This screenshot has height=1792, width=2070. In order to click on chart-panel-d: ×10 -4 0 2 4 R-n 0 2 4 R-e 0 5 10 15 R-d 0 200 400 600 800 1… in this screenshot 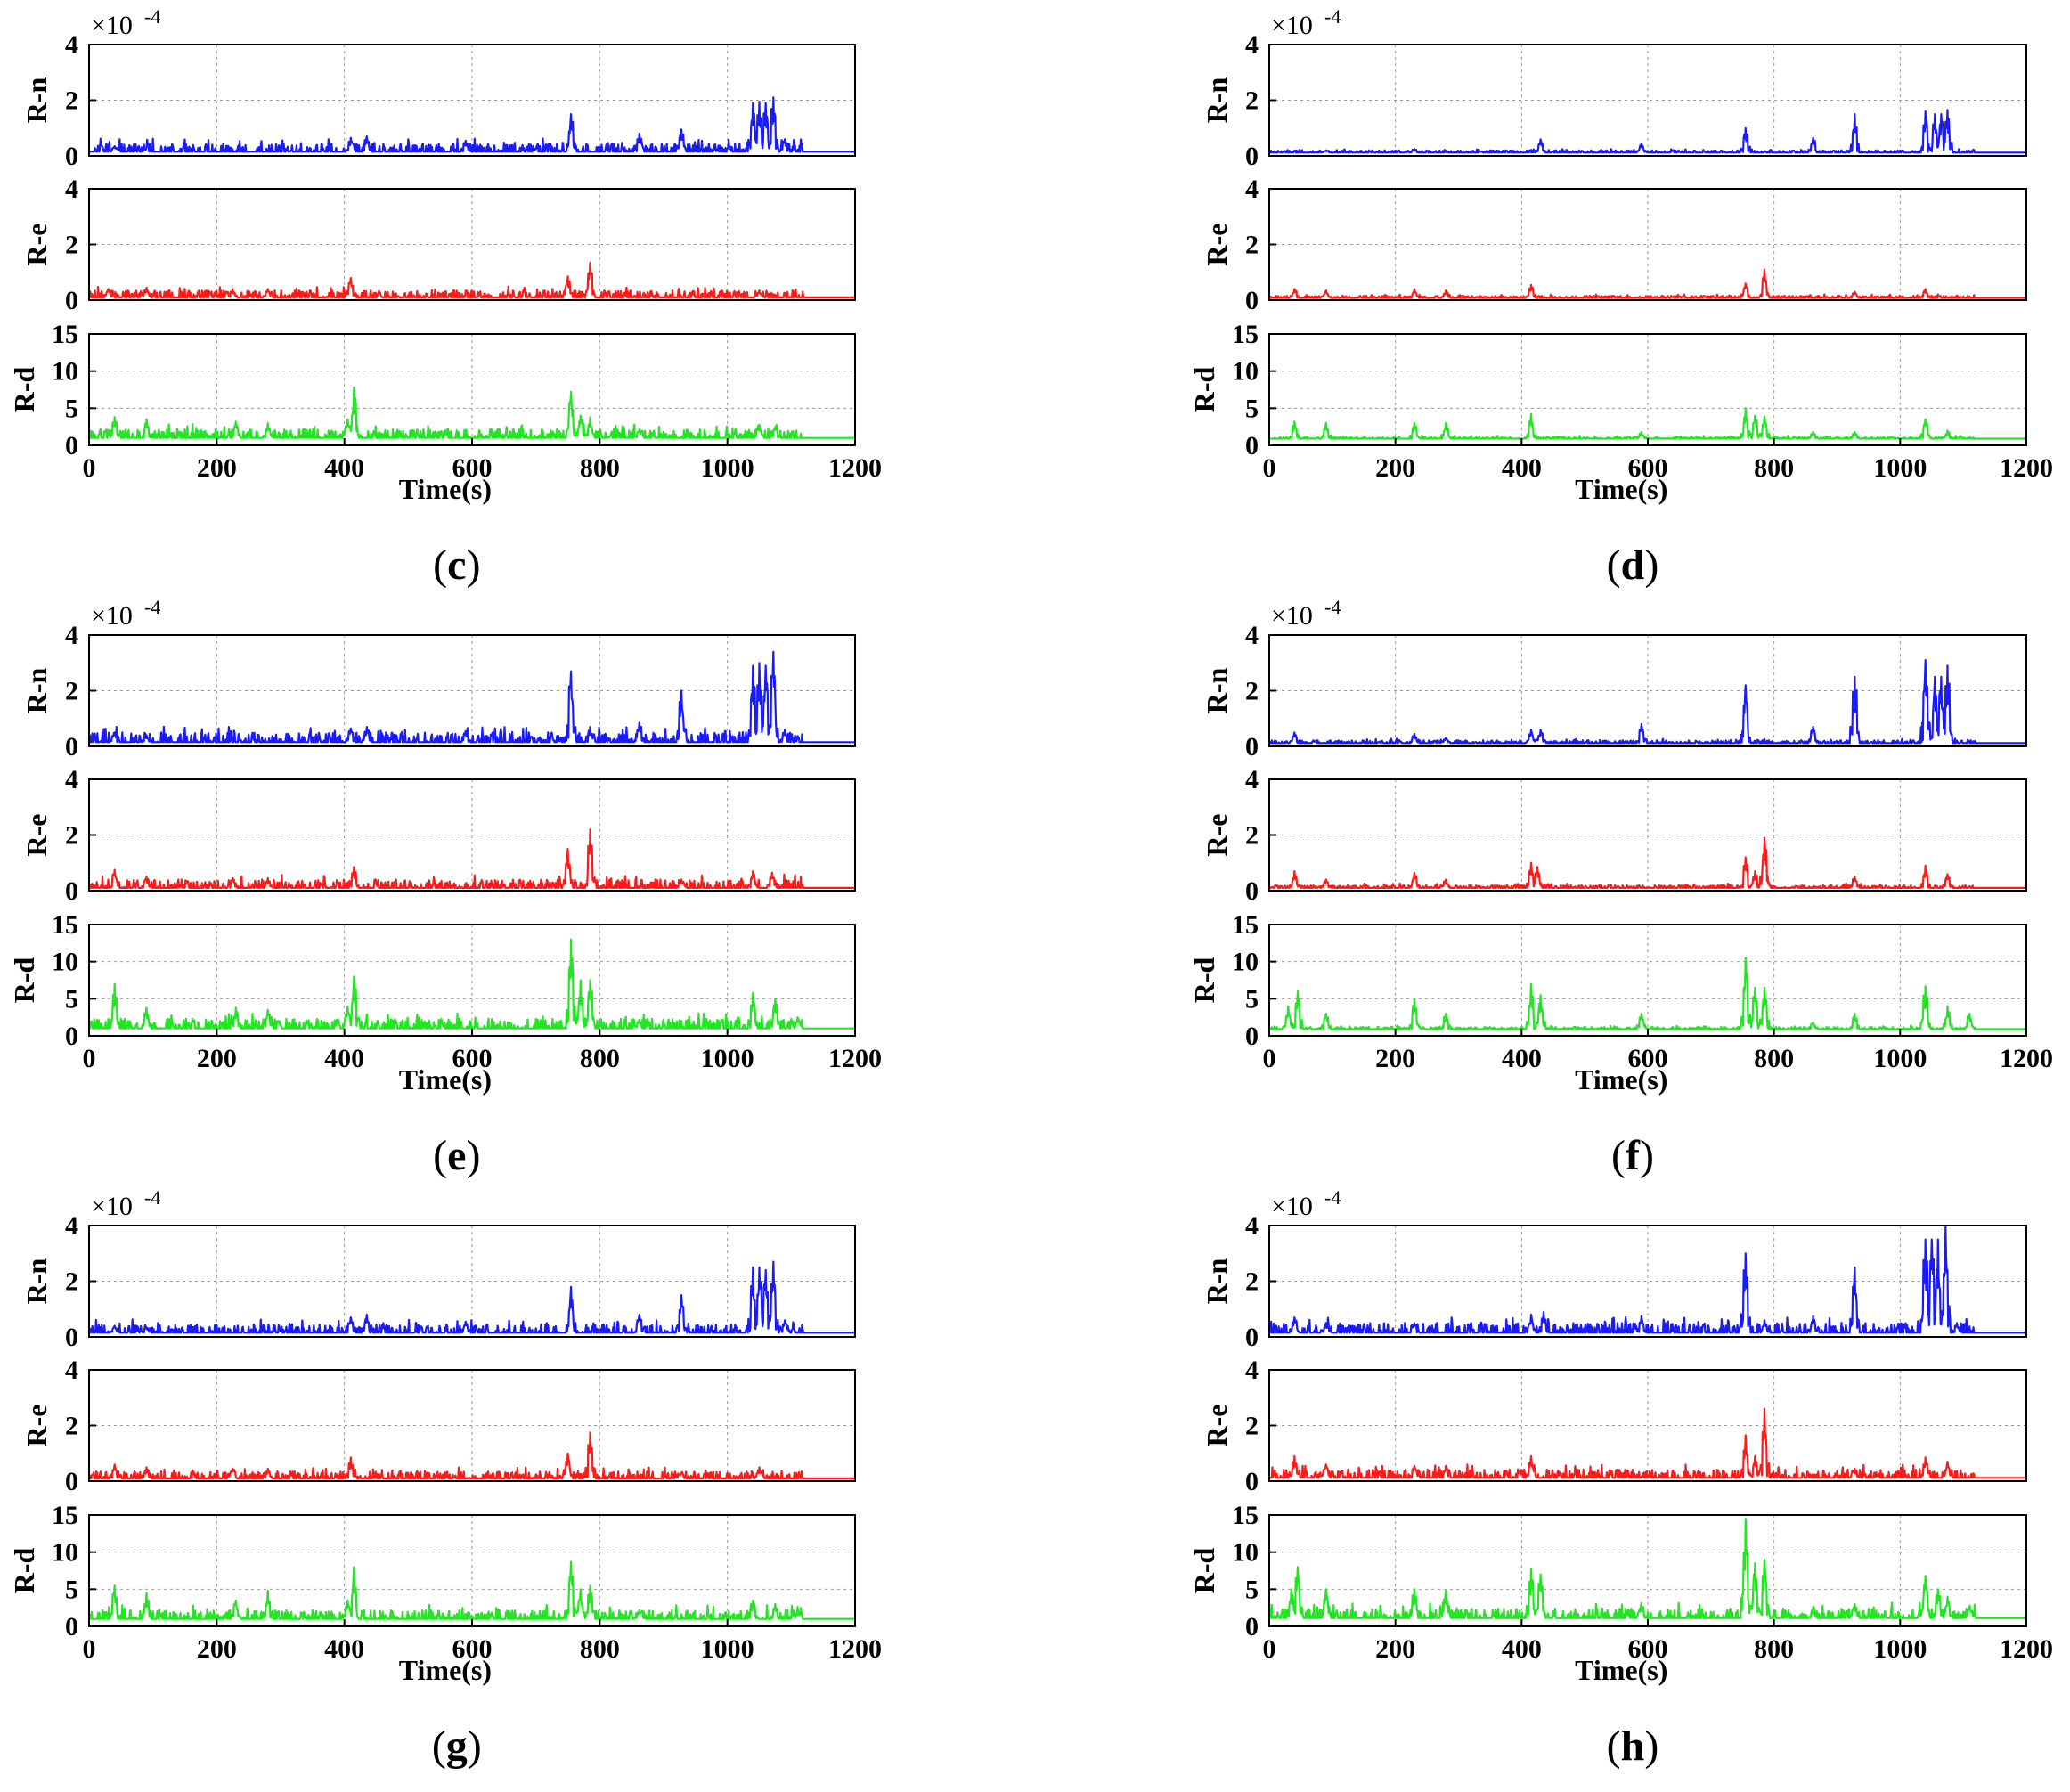, I will do `click(1621, 297)`.